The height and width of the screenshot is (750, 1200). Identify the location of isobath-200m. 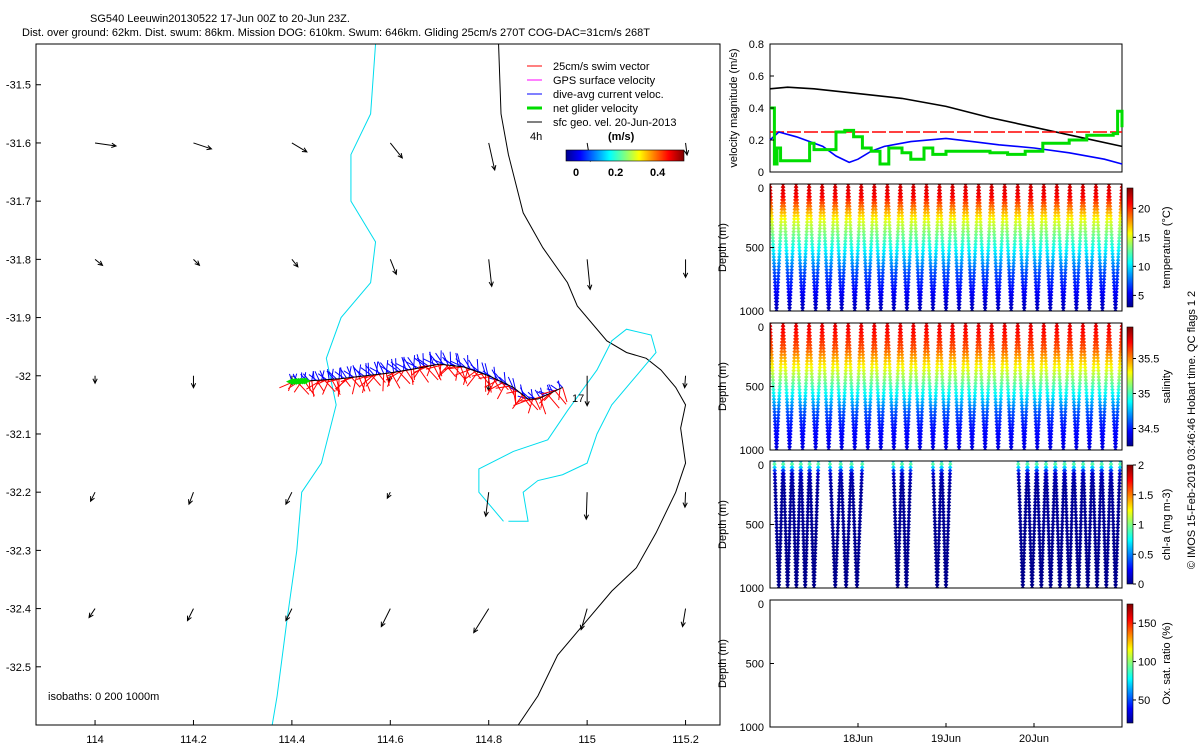
(567, 425).